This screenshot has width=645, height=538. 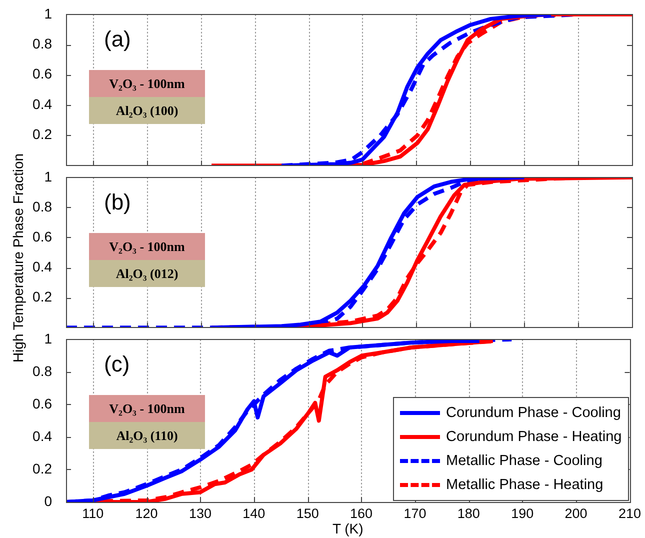 I want to click on y-tick-label: 0, so click(x=48, y=500).